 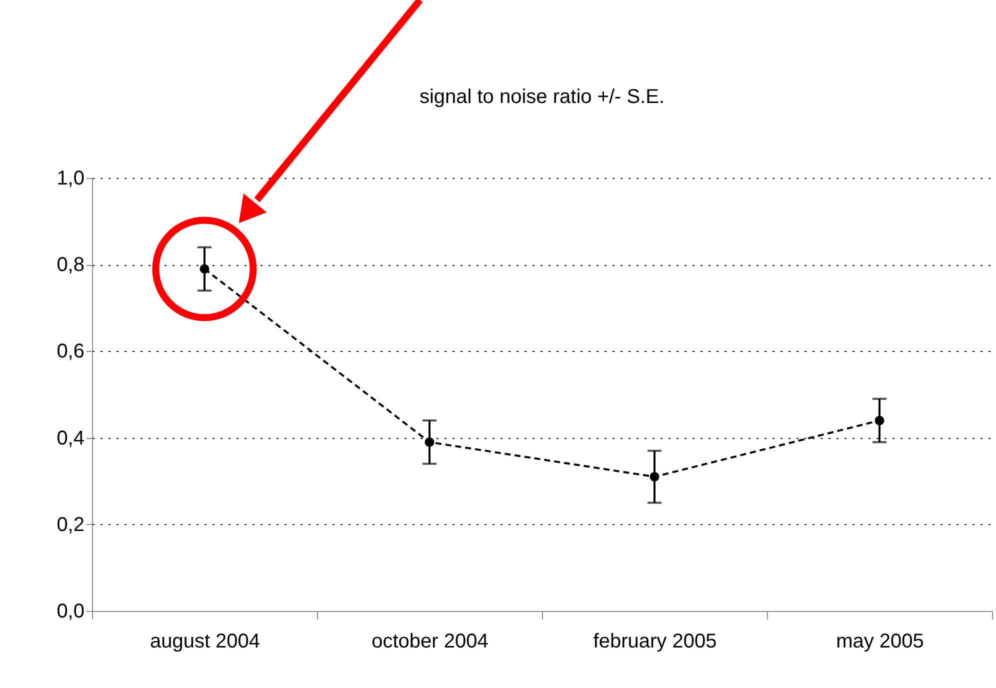 What do you see at coordinates (430, 641) in the screenshot?
I see `x-tick-label: october 2004` at bounding box center [430, 641].